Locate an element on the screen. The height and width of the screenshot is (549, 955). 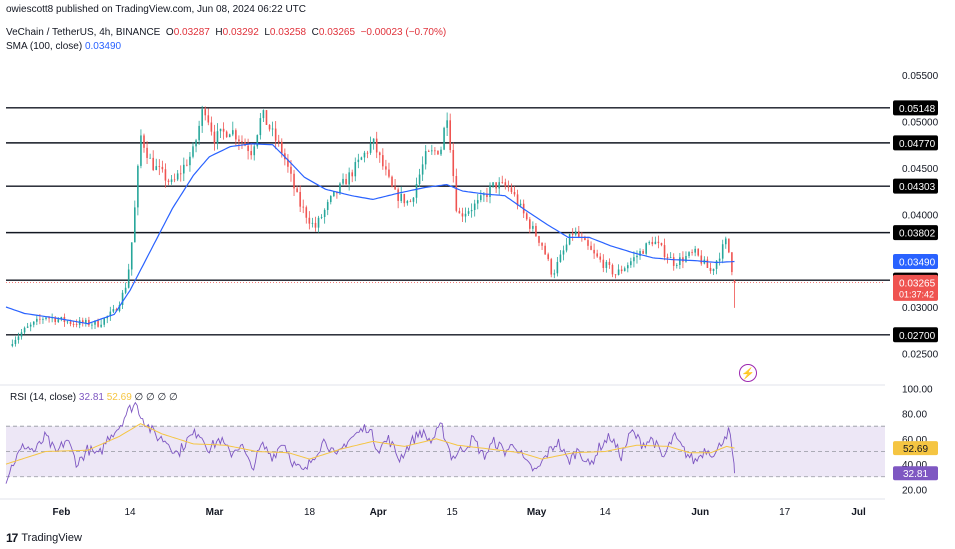
sma-legend: SMA (100, close) 0.03490 is located at coordinates (63, 46).